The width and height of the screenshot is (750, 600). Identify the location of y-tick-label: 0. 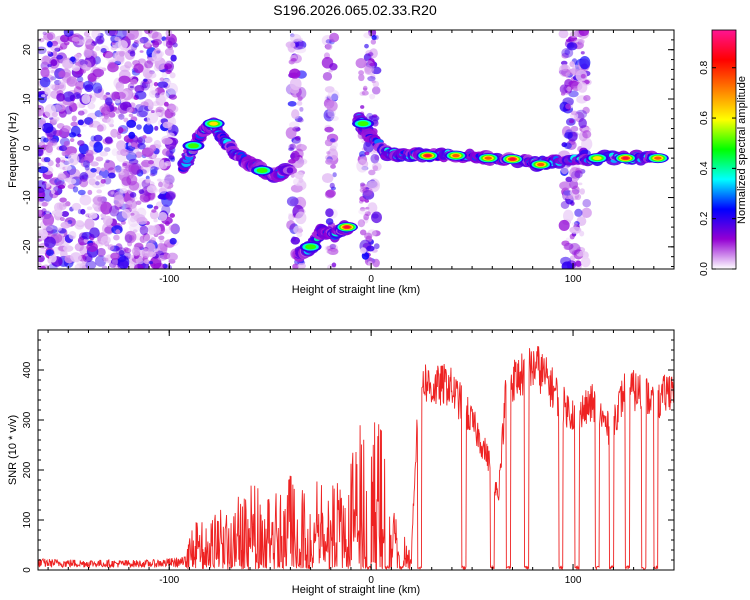
(27, 570).